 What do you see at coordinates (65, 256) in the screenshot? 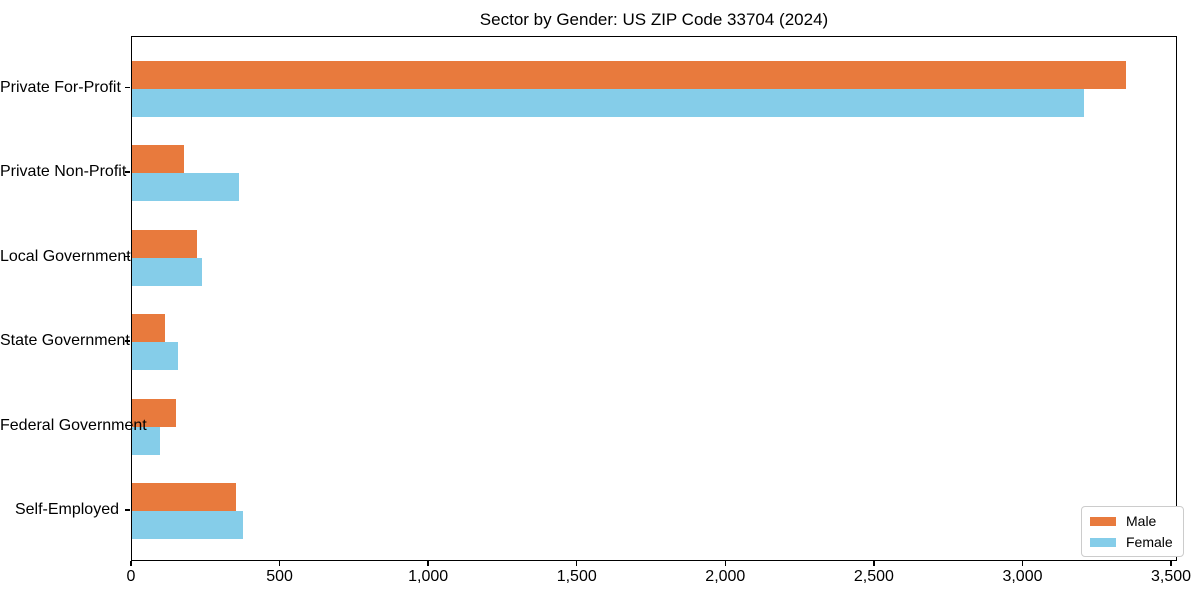
I see `y-category-label: Local Government` at bounding box center [65, 256].